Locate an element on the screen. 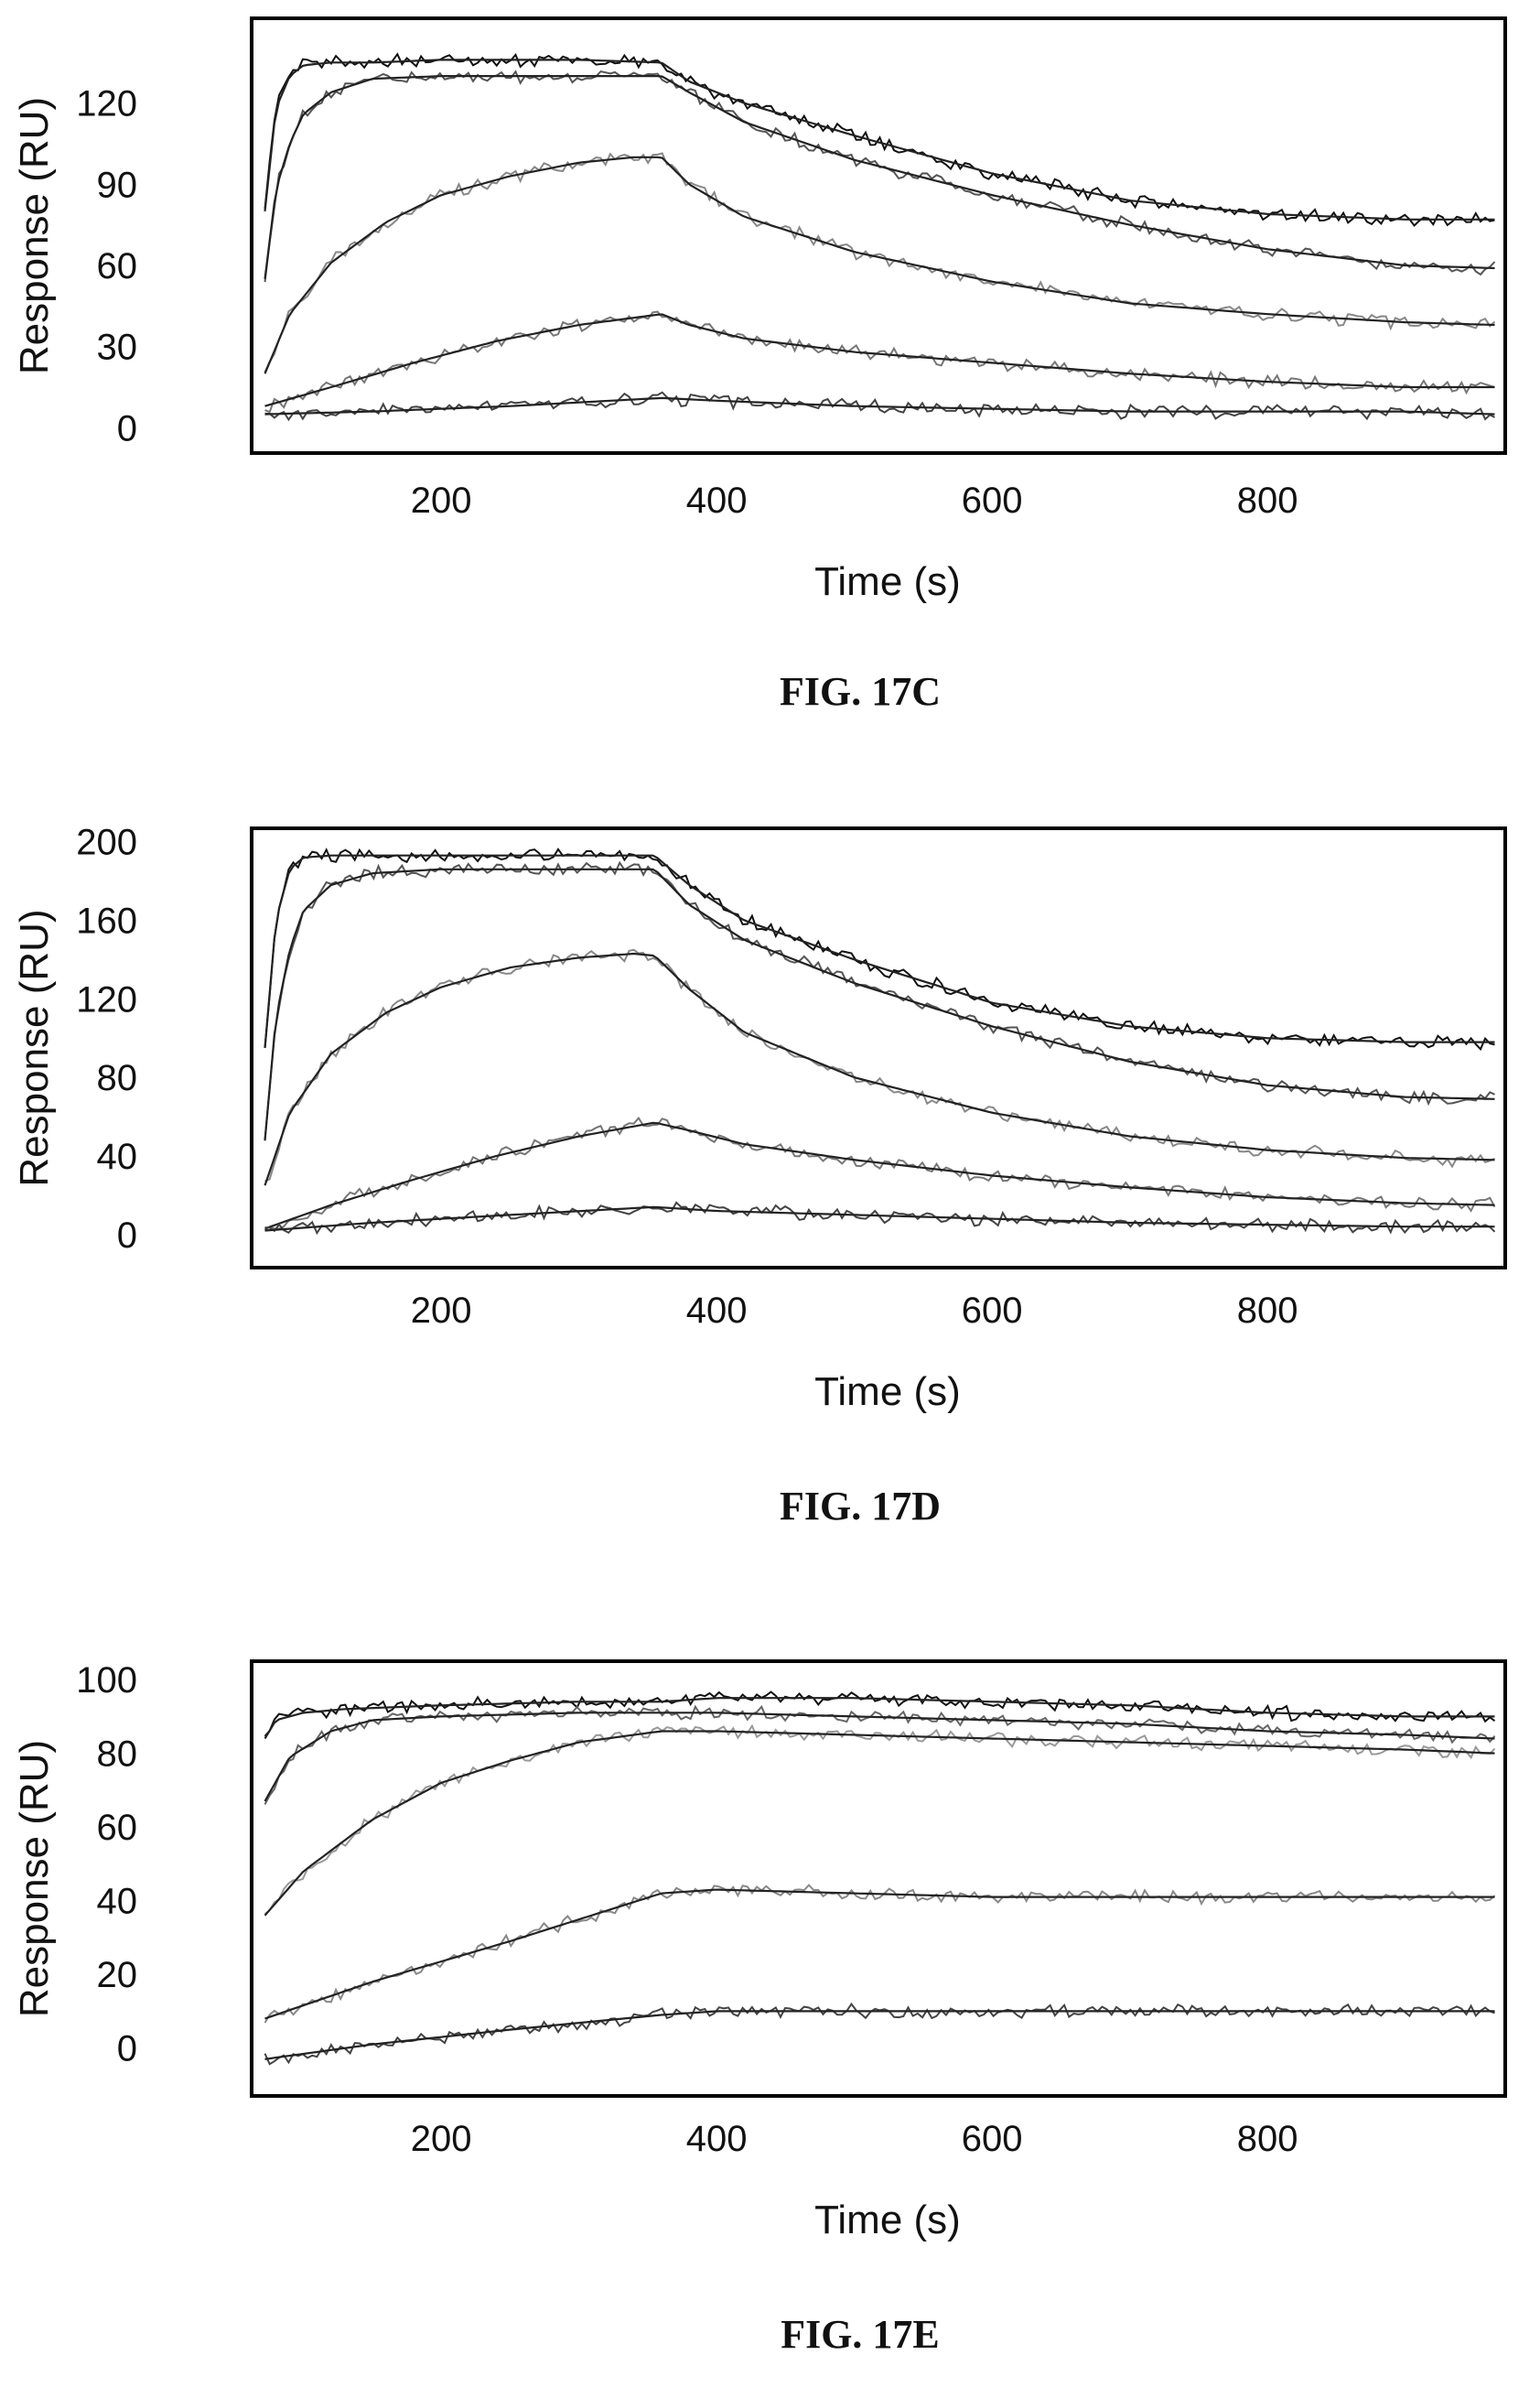 The image size is (1540, 2387). figure-caption: FIG. 17D is located at coordinates (860, 1506).